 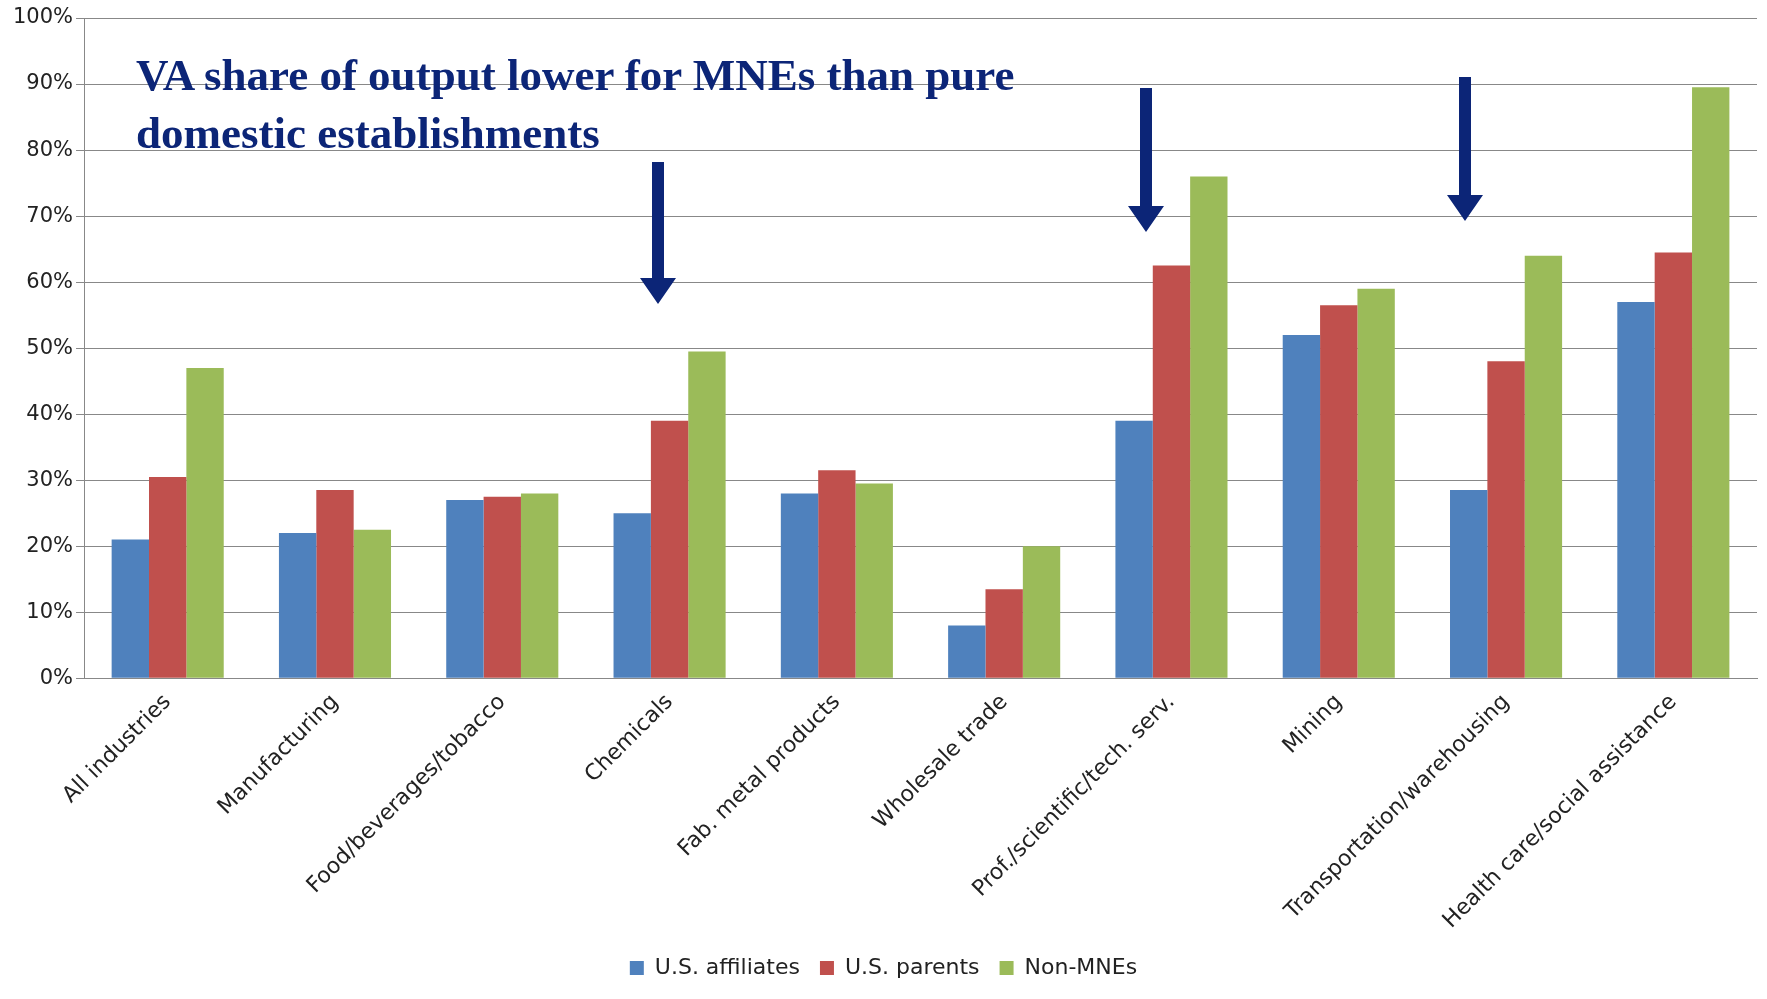 What do you see at coordinates (727, 966) in the screenshot?
I see `legend-label: U.S. affiliates` at bounding box center [727, 966].